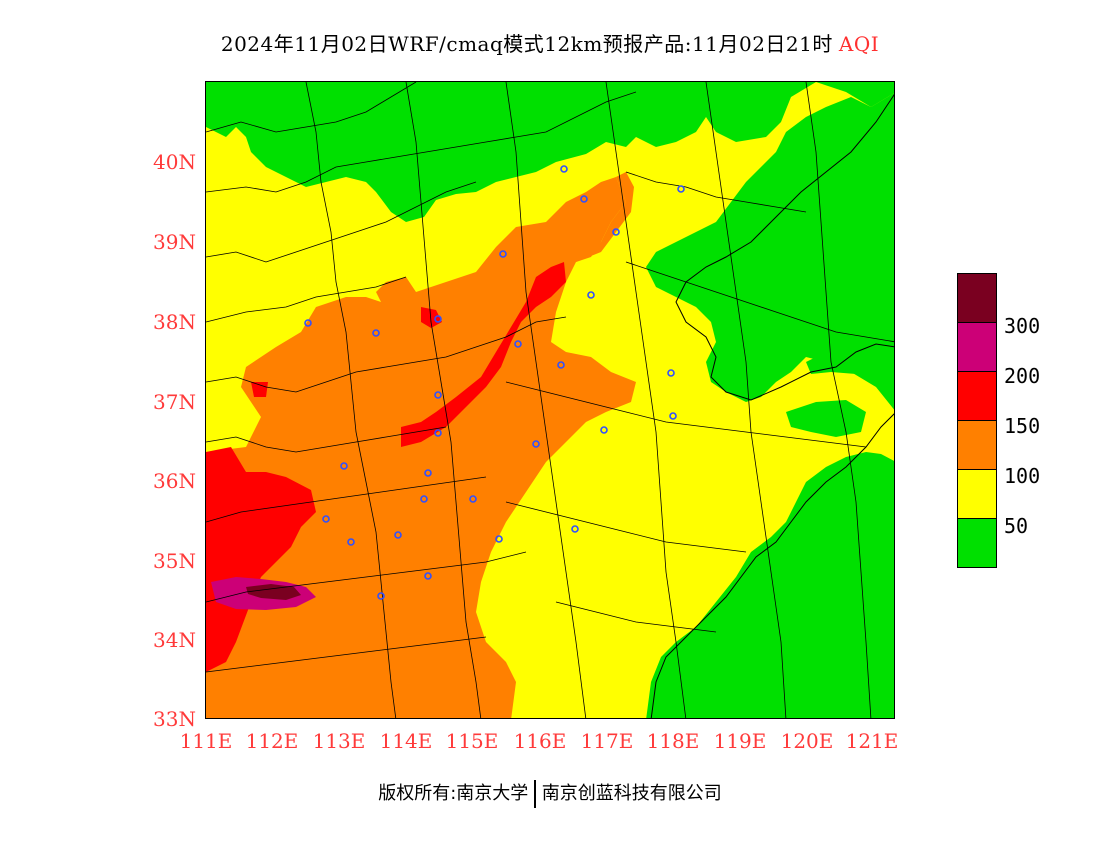 This screenshot has height=850, width=1100. Describe the element at coordinates (174, 242) in the screenshot. I see `lat-label-39: 39N` at that location.